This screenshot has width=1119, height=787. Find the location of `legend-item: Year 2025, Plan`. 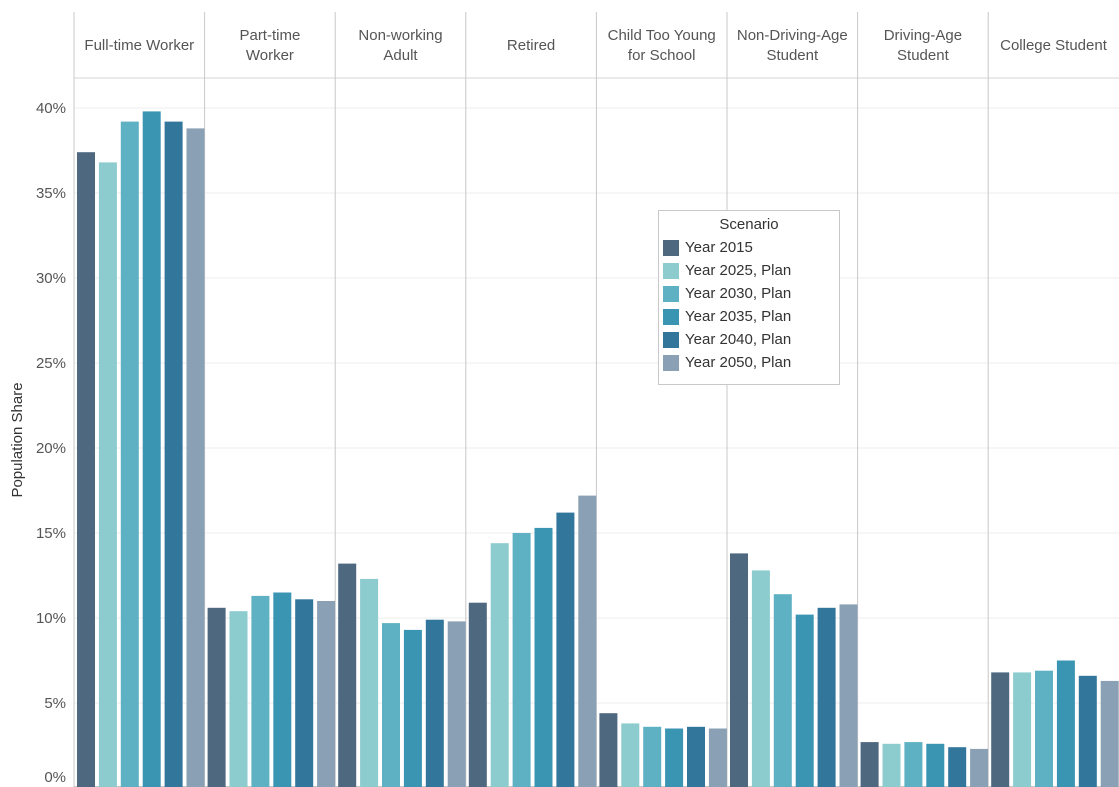

legend-item: Year 2025, Plan is located at coordinates (749, 270).